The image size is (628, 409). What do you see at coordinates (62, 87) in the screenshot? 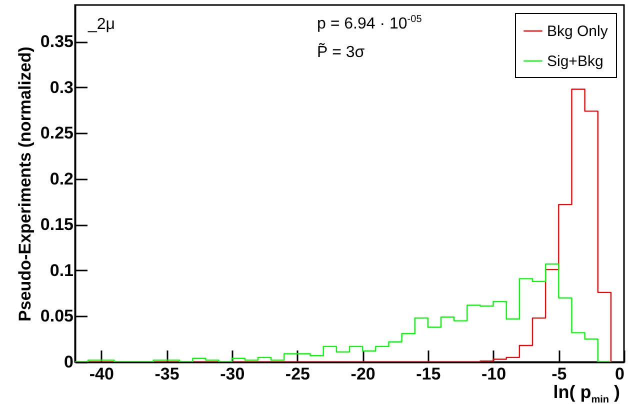
I see `y-tick-label: 0.3` at bounding box center [62, 87].